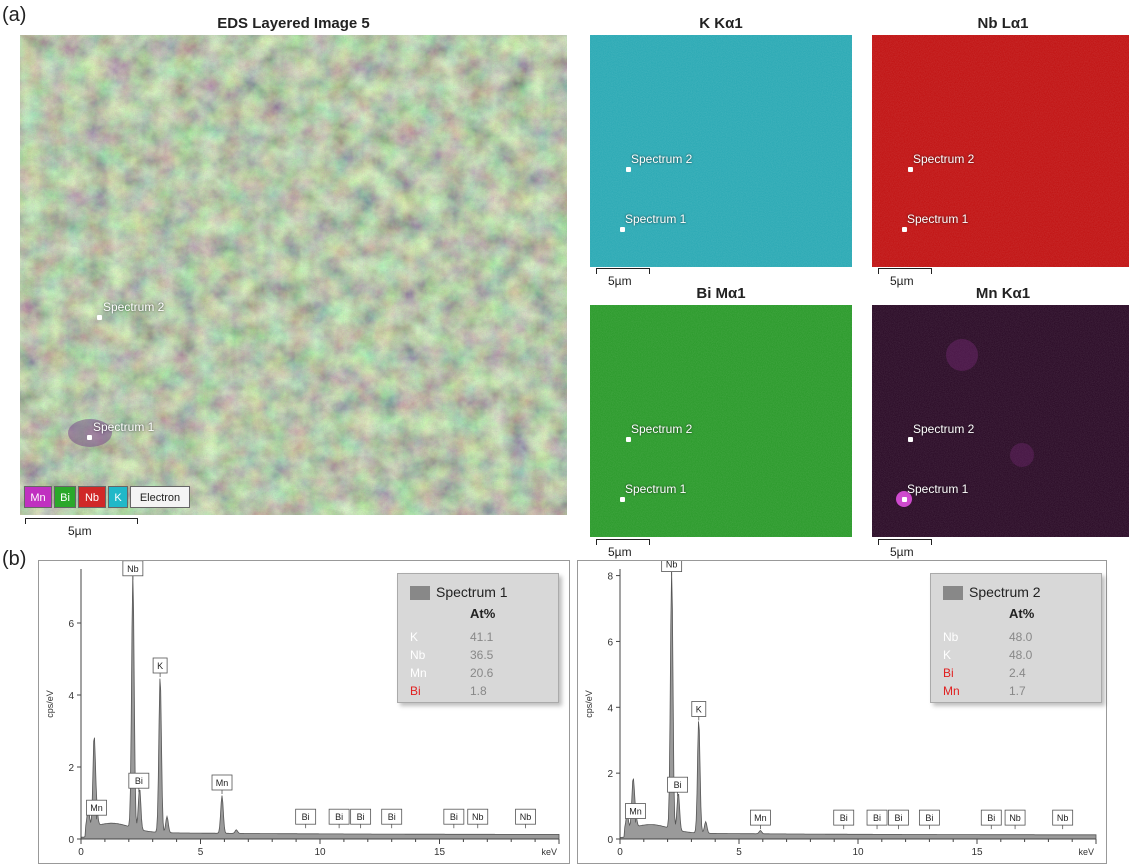 This screenshot has height=865, width=1129. I want to click on layered-scale-bar, so click(81, 521).